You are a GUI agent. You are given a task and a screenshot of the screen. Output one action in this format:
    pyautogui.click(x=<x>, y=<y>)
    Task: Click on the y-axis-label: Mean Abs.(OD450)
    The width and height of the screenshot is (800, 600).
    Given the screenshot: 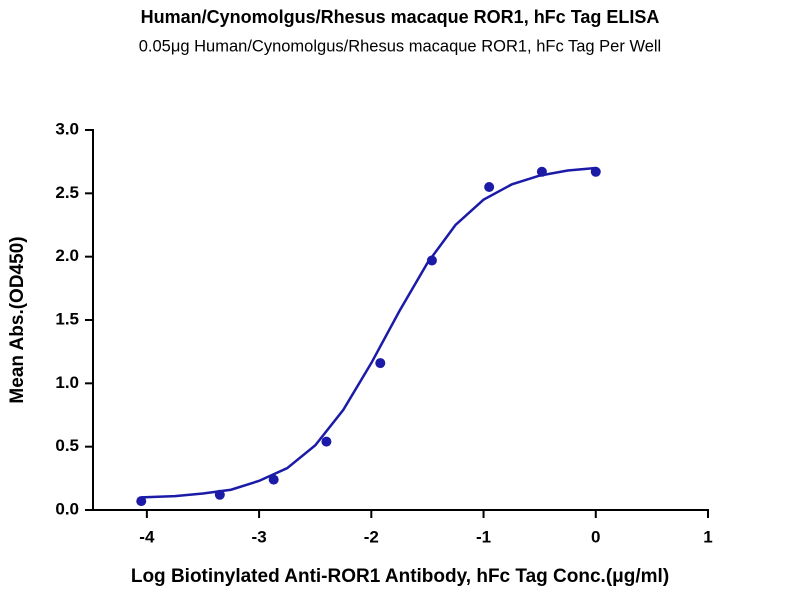 What is the action you would take?
    pyautogui.click(x=17, y=319)
    